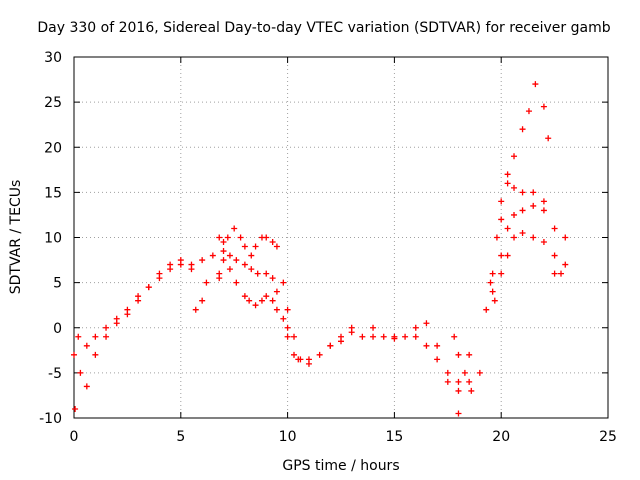 This screenshot has width=640, height=480. Describe the element at coordinates (57, 284) in the screenshot. I see `y-tick-label: 5` at that location.